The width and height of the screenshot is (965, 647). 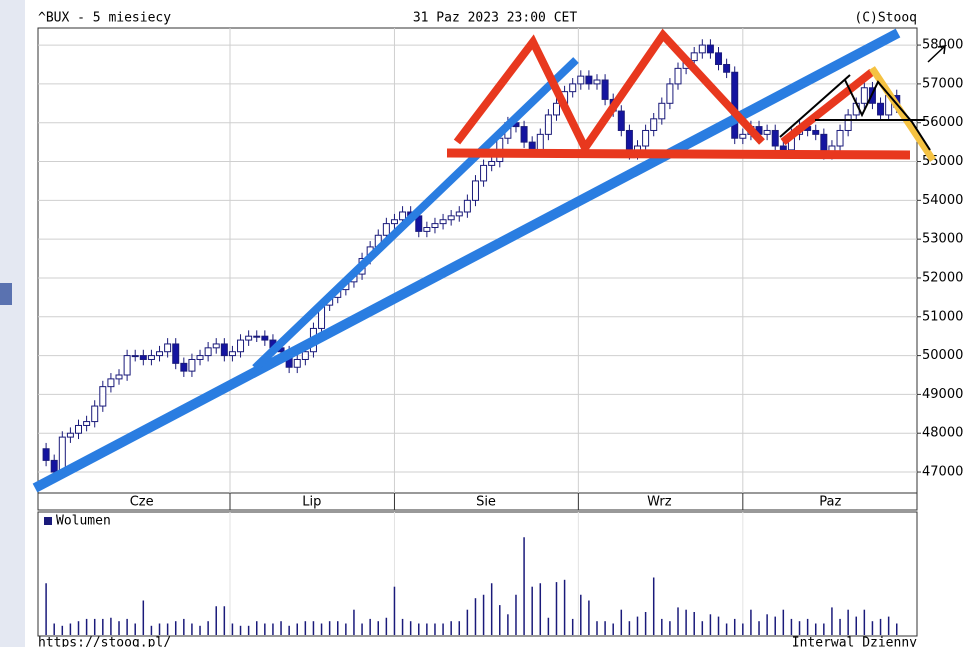 I want to click on sketch-arrow, so click(x=937, y=53).